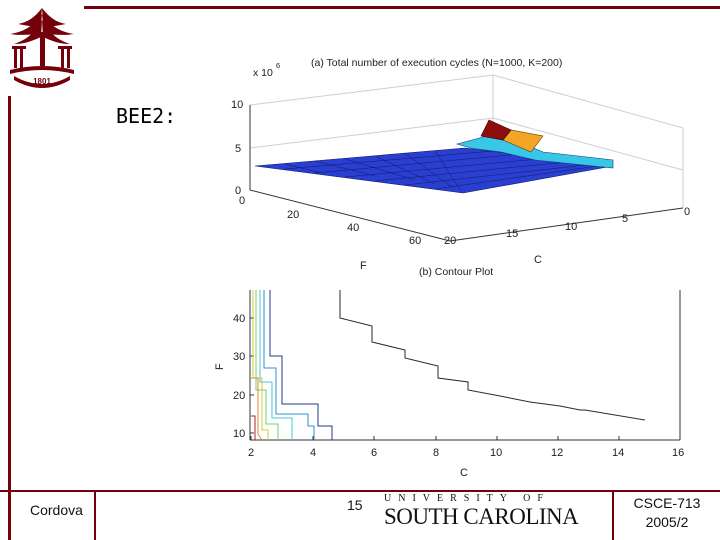 Image resolution: width=720 pixels, height=540 pixels. I want to click on contour-y-tick: 40, so click(239, 319).